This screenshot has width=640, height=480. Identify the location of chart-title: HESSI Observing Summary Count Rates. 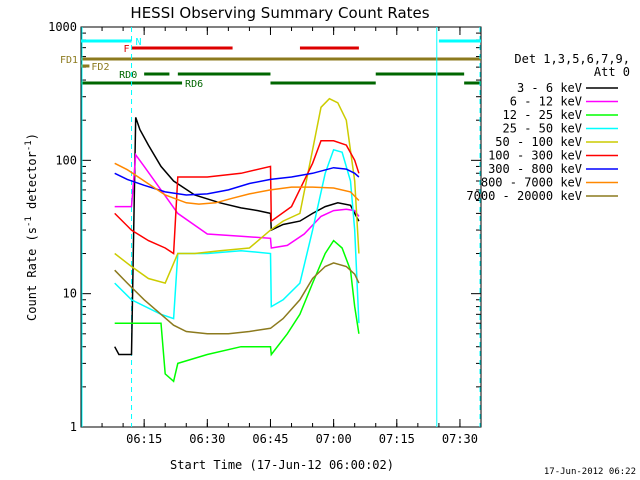
(279, 13).